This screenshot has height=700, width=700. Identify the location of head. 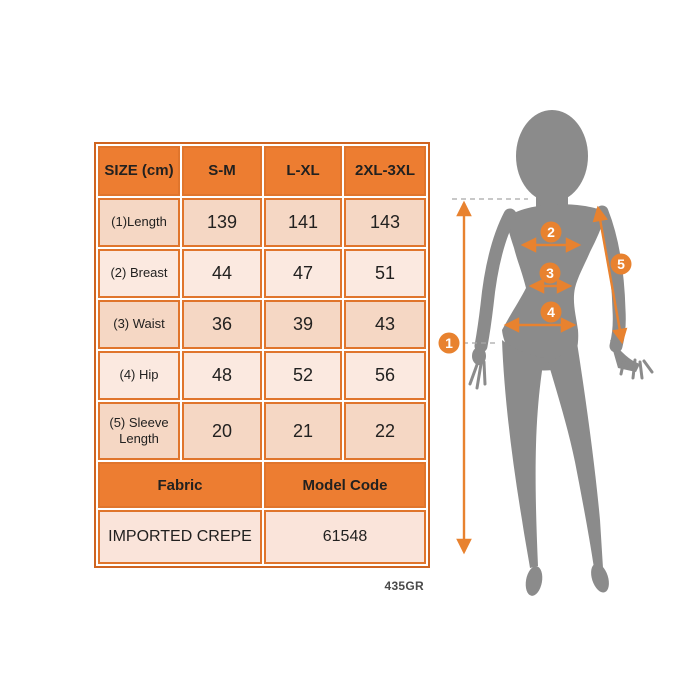
(552, 156).